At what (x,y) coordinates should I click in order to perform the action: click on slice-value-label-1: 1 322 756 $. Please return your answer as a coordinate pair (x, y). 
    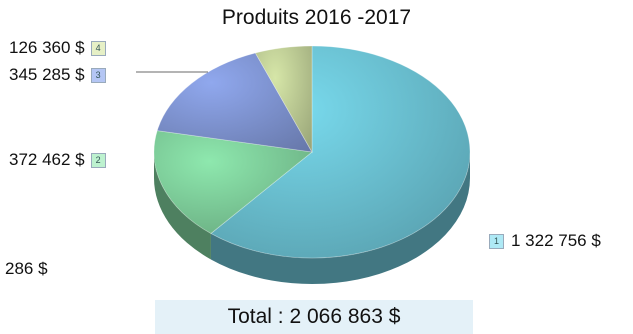
    Looking at the image, I should click on (556, 240).